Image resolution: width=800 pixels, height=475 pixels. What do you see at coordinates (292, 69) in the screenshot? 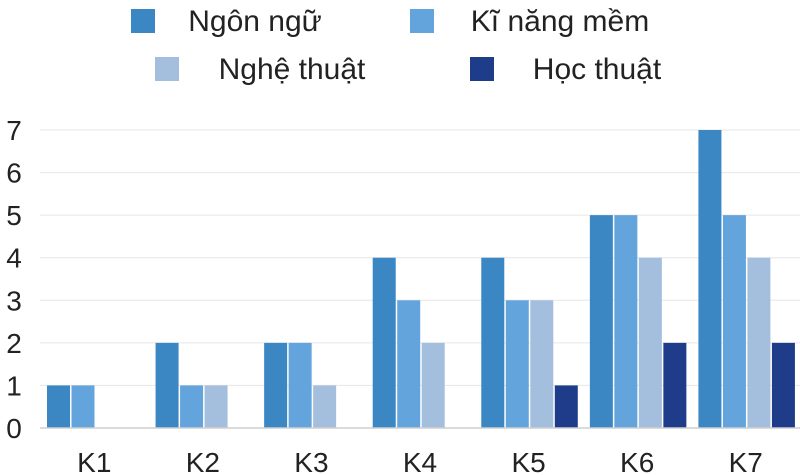
I see `legend-label: Nghệ thuật` at bounding box center [292, 69].